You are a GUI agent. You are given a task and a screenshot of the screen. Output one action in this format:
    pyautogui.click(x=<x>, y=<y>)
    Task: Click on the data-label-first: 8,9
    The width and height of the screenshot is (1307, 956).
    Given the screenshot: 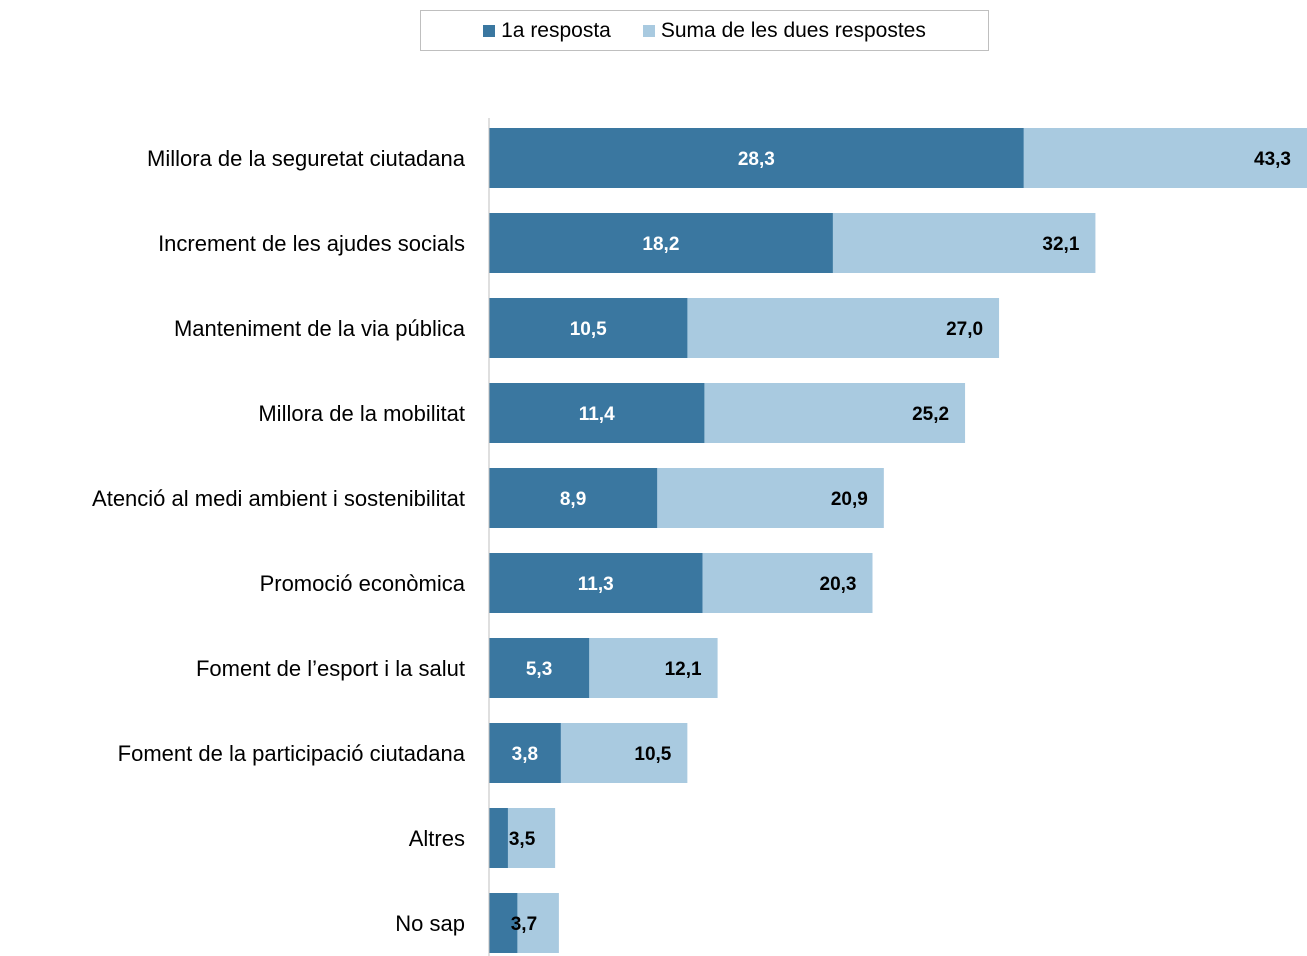 What is the action you would take?
    pyautogui.click(x=573, y=499)
    